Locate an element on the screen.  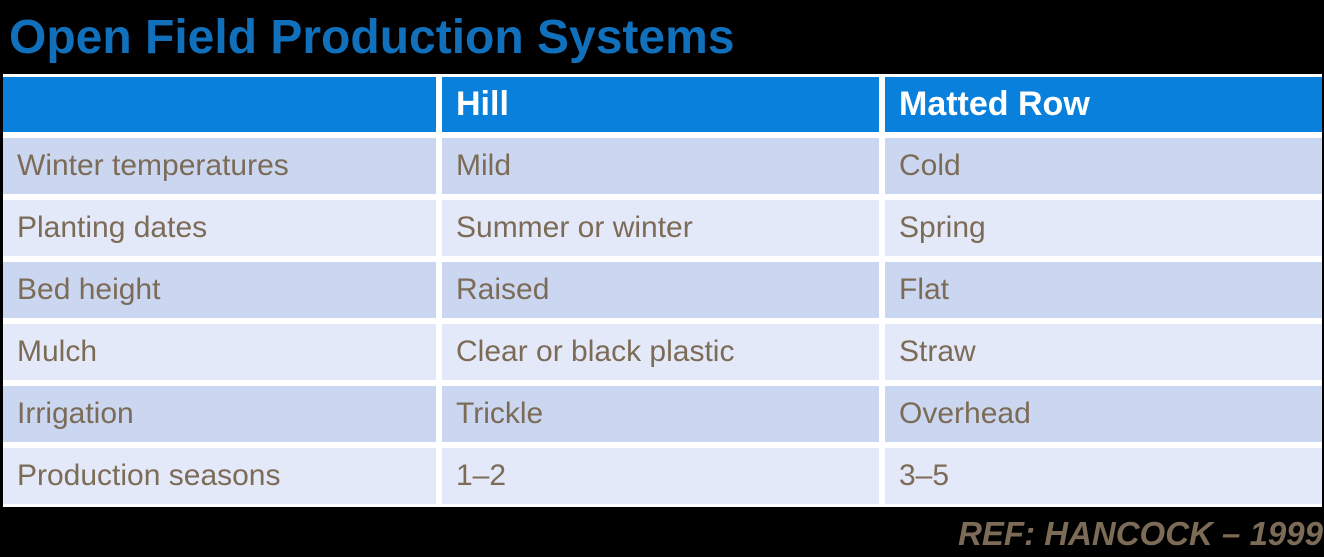
slide-title: Open Field Production Systems is located at coordinates (372, 37).